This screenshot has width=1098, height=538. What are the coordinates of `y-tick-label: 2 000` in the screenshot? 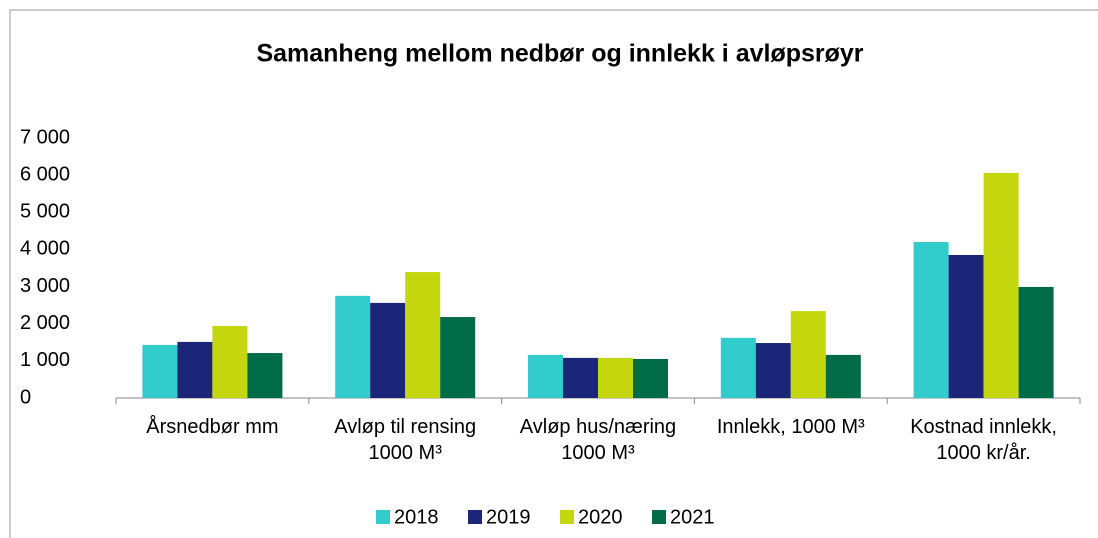 It's located at (45, 323).